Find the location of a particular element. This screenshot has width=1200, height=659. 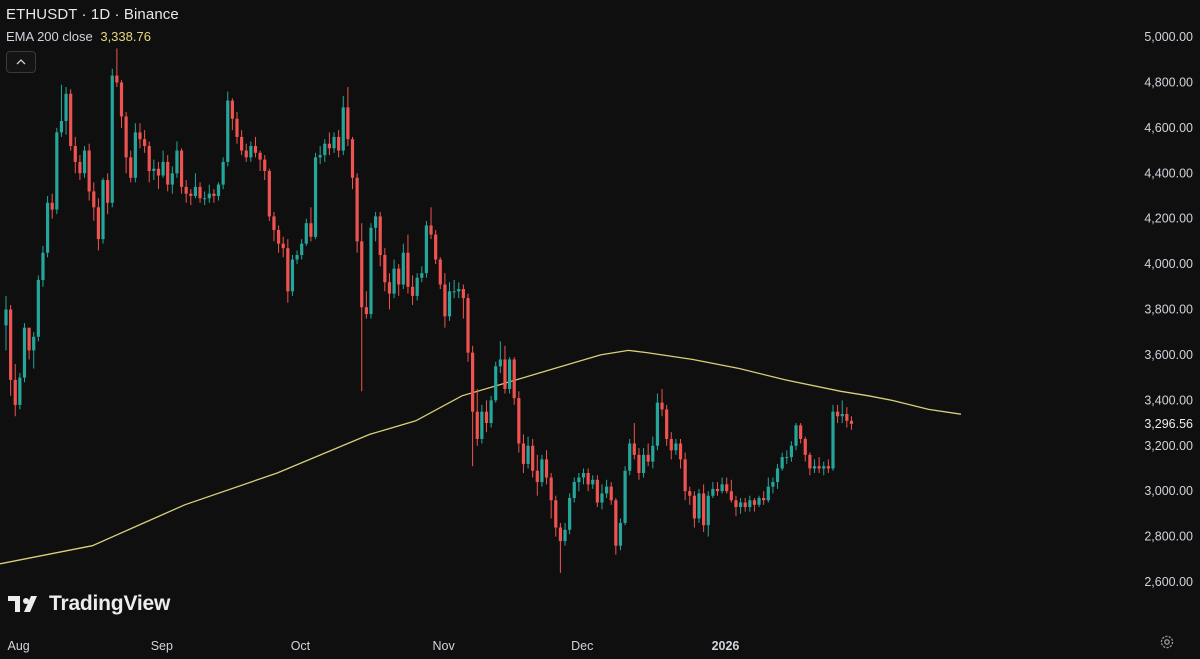

chart-settings-button is located at coordinates (1167, 642).